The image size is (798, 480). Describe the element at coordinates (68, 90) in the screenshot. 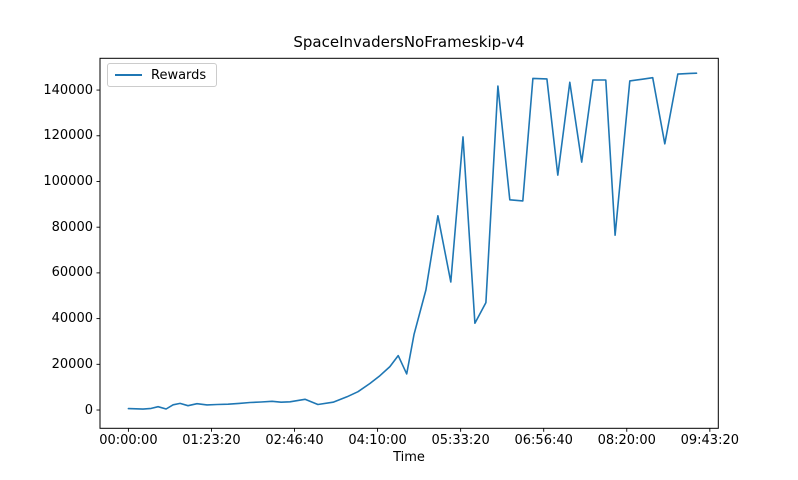

I see `y-tick-label: 140000` at that location.